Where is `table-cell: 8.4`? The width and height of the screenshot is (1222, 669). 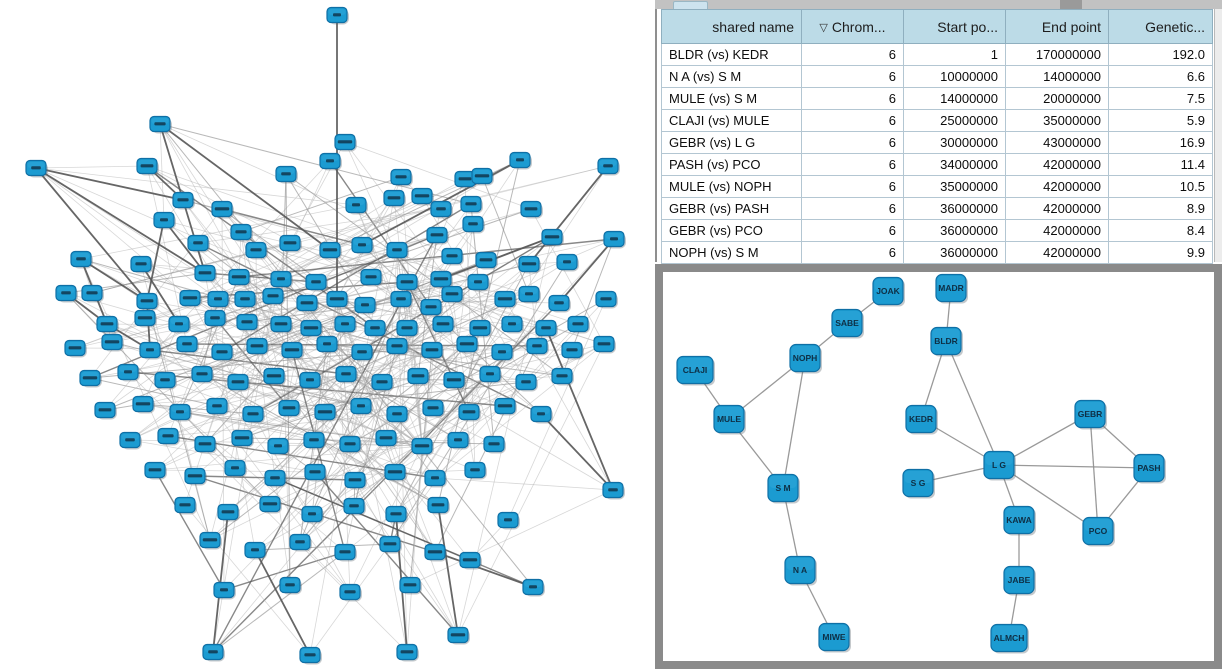 table-cell: 8.4 is located at coordinates (1160, 230).